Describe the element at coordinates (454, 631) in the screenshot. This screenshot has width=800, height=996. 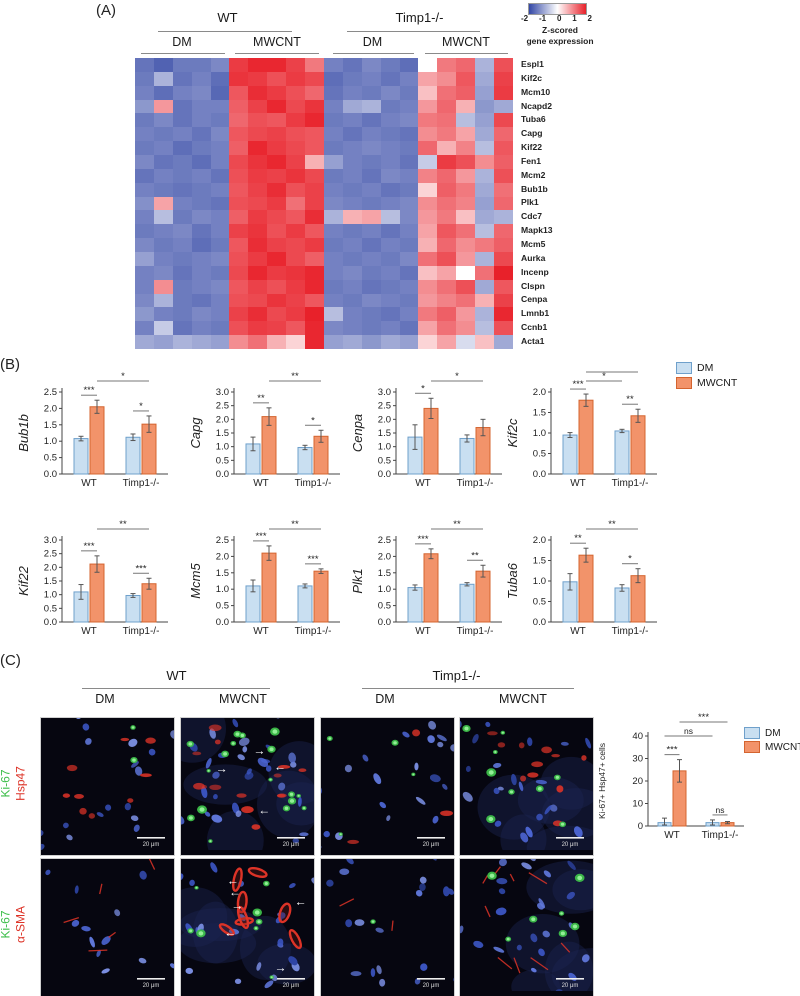
I see `x-labels: WT Timp1-/-` at that location.